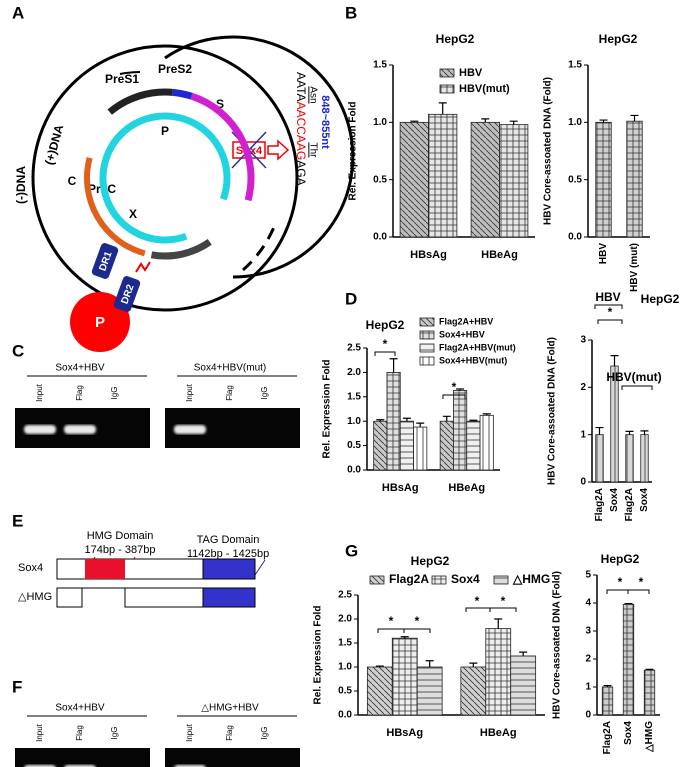 This screenshot has width=685, height=767. What do you see at coordinates (115, 207) in the screenshot?
I see `core-arc` at bounding box center [115, 207].